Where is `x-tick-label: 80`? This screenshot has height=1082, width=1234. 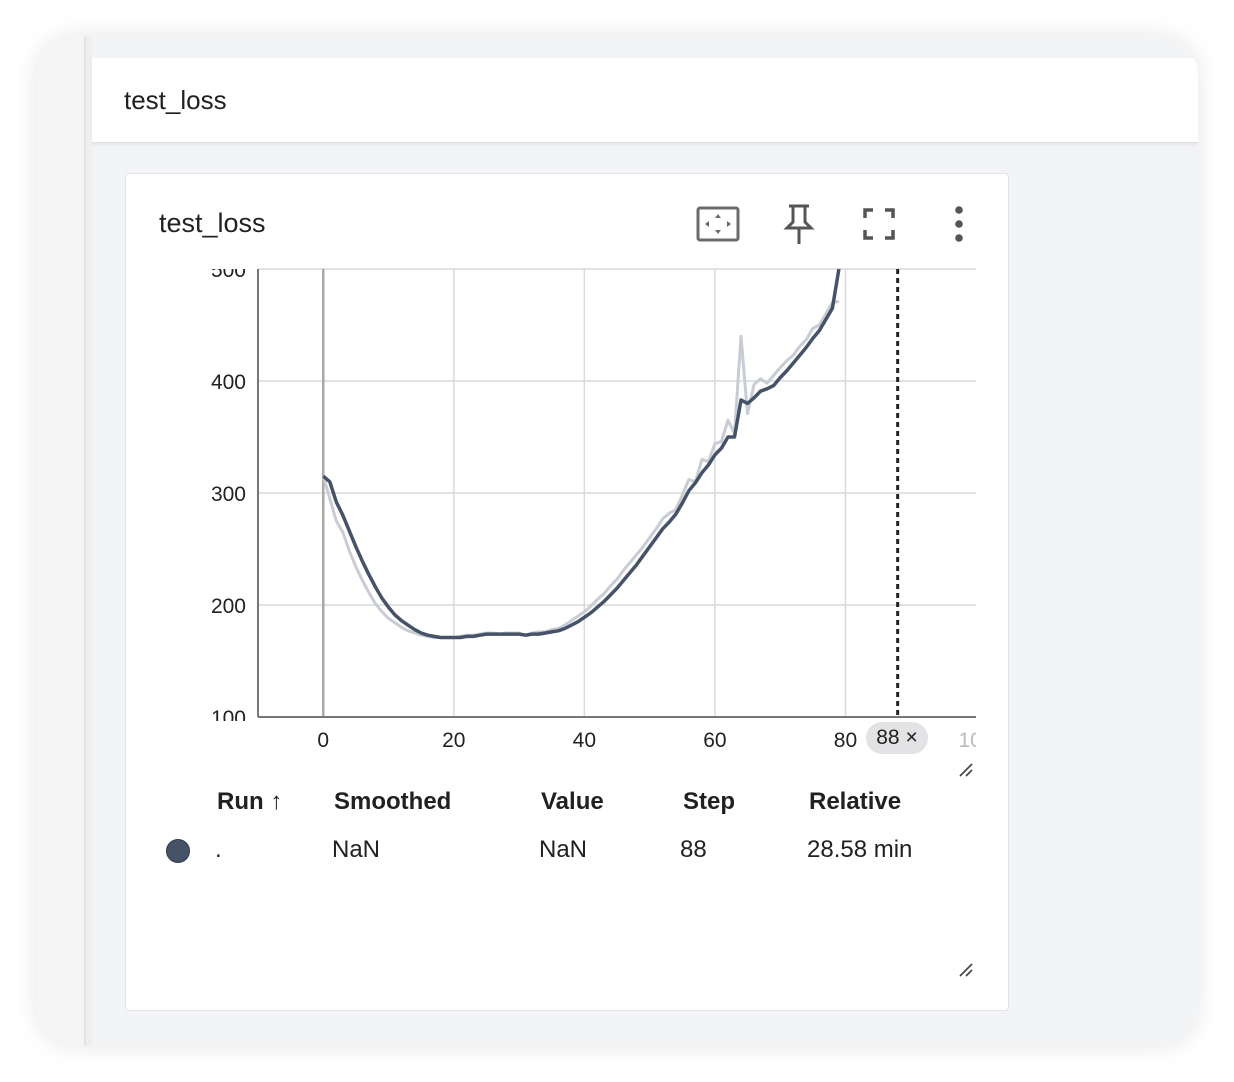
x-tick-label: 80 is located at coordinates (845, 740).